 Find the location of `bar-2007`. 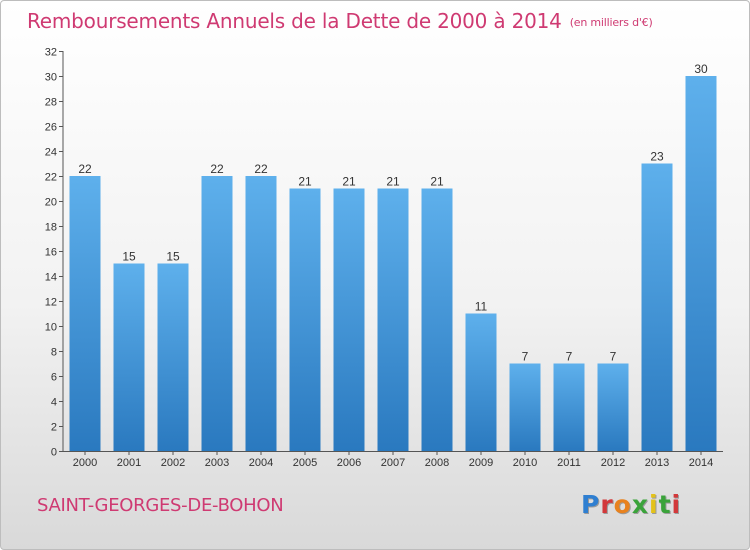

bar-2007 is located at coordinates (393, 319).